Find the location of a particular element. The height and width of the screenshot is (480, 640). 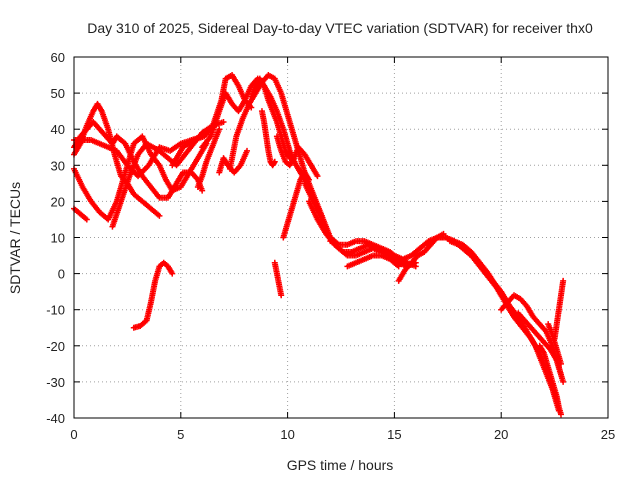

y-tick-label: 60 is located at coordinates (58, 57).